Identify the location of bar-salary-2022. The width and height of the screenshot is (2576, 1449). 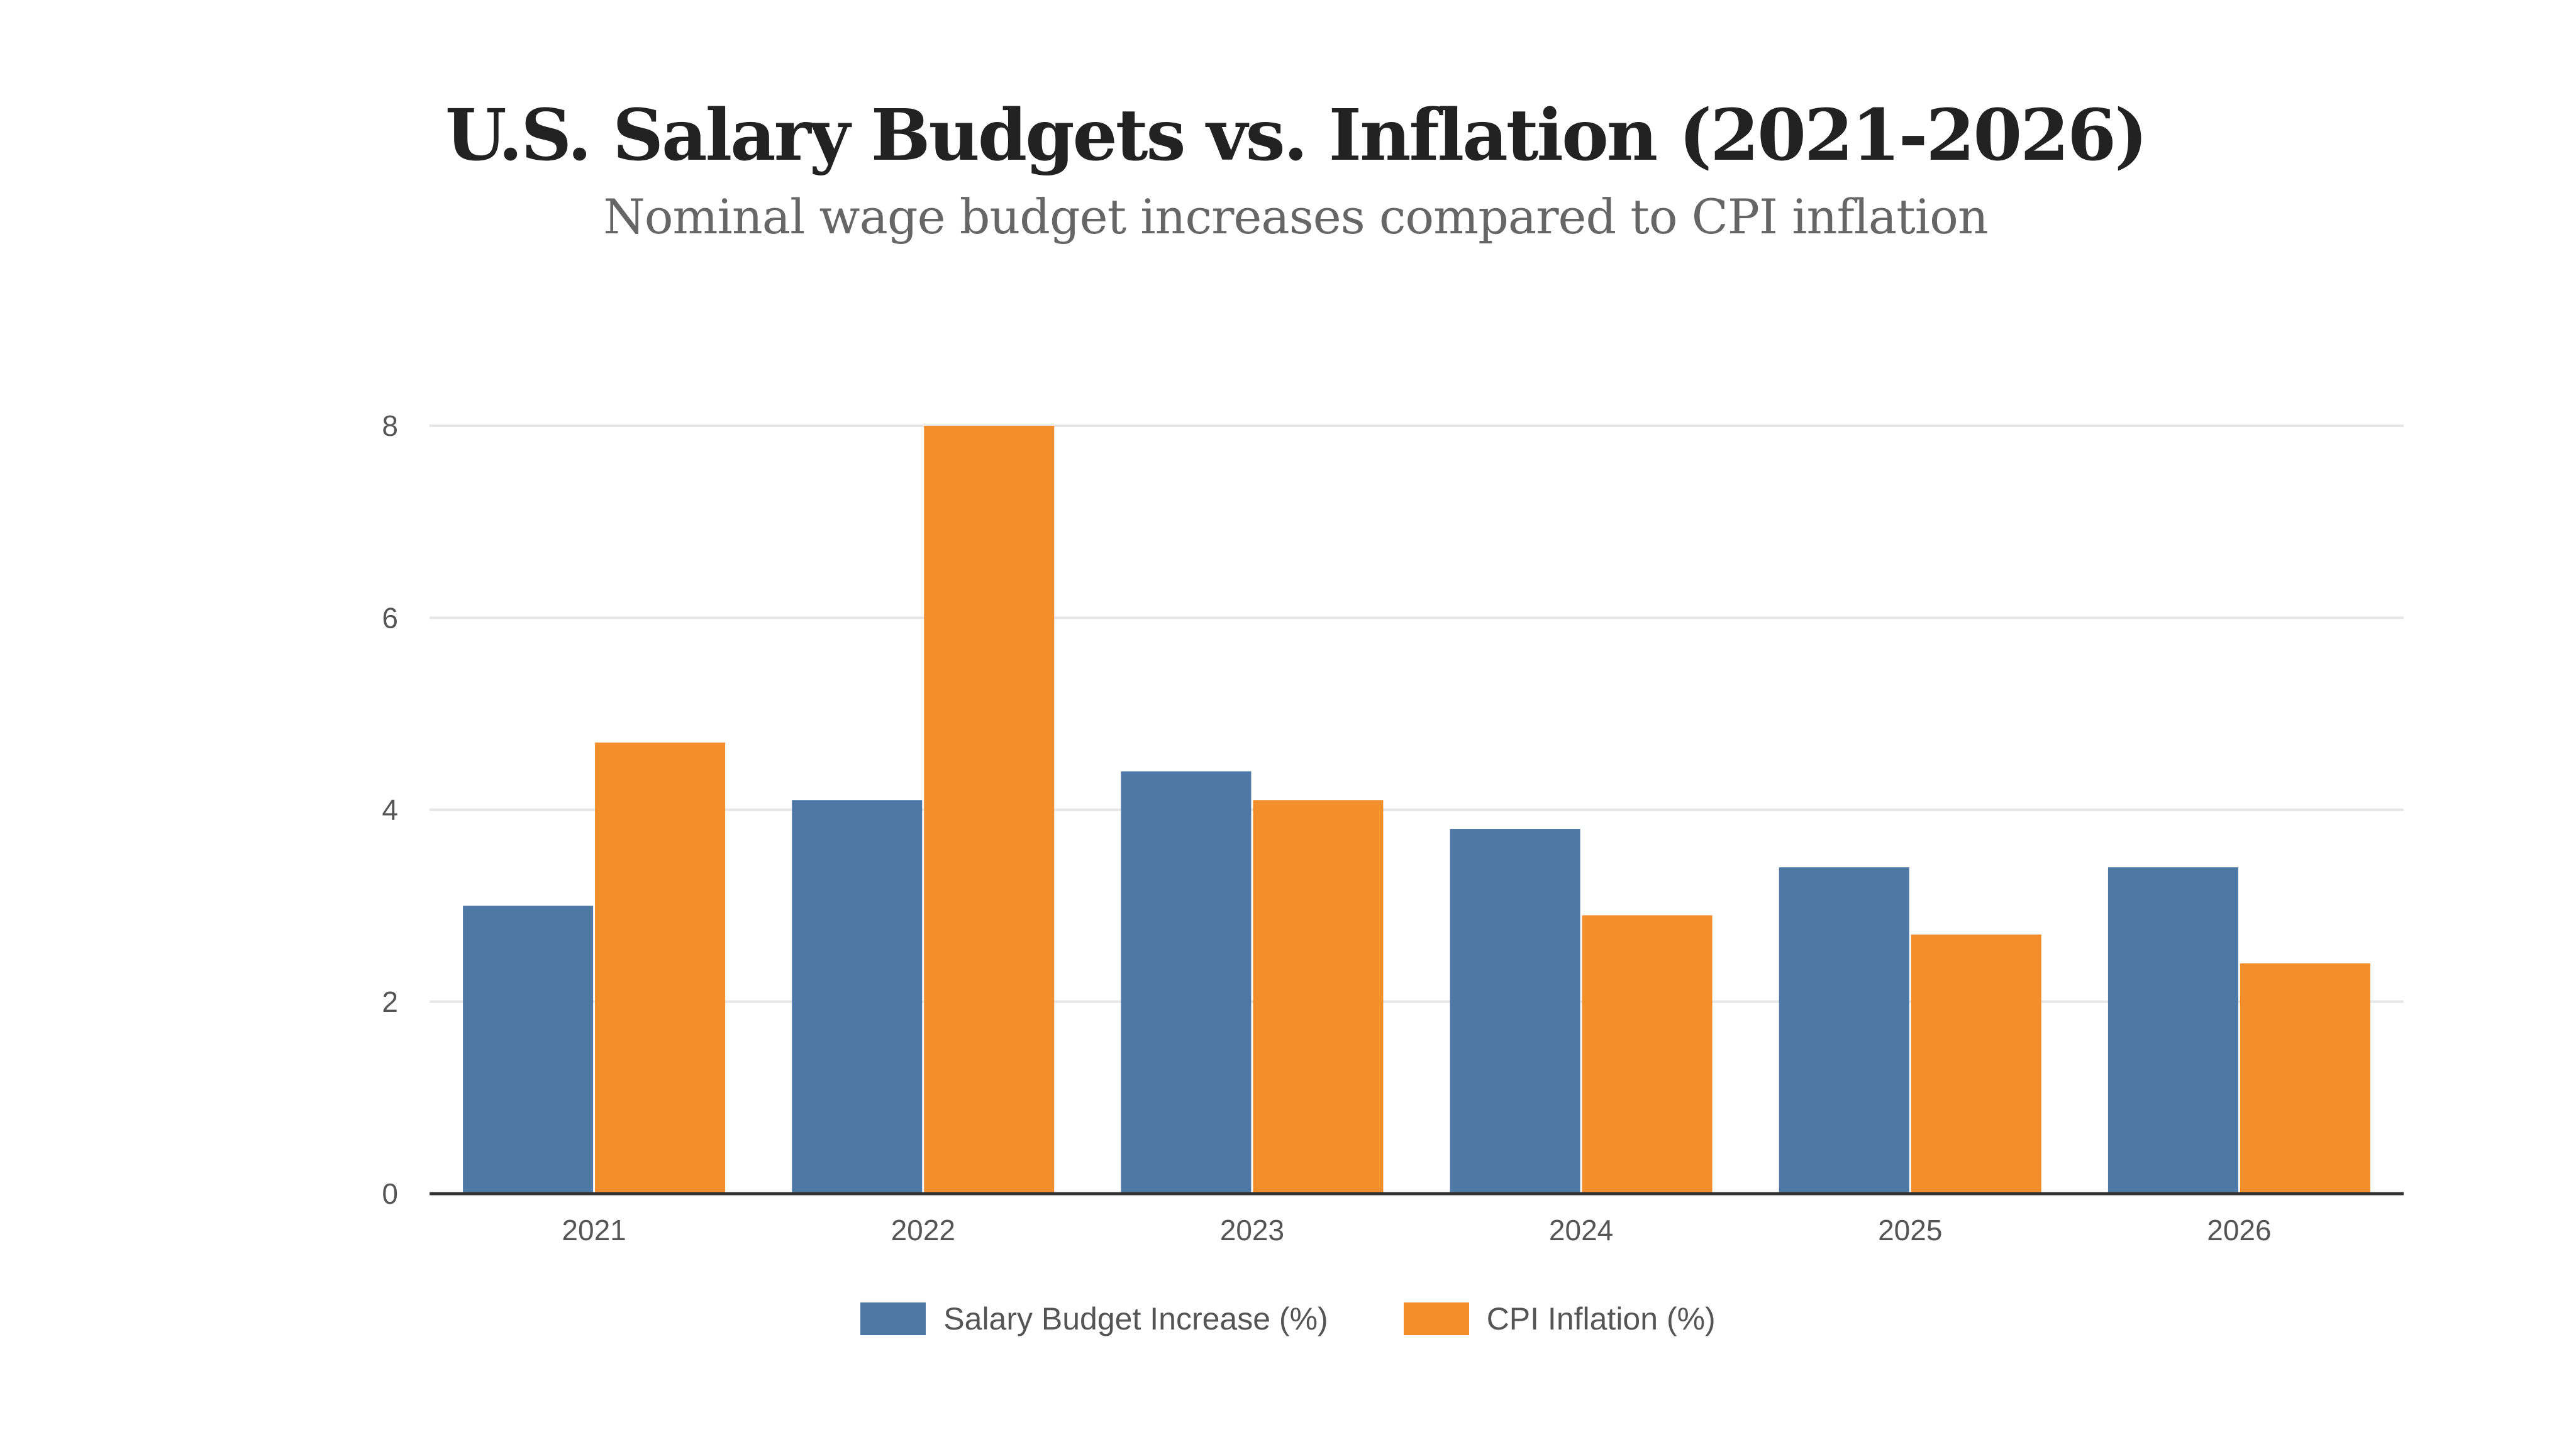
(857, 997).